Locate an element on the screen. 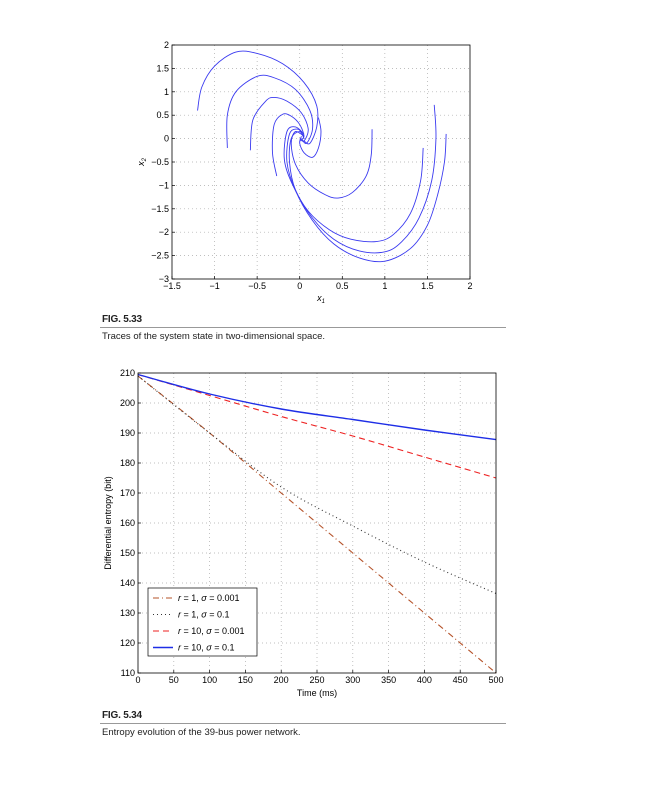 The height and width of the screenshot is (800, 649). y-tick-label: 210 is located at coordinates (127, 373).